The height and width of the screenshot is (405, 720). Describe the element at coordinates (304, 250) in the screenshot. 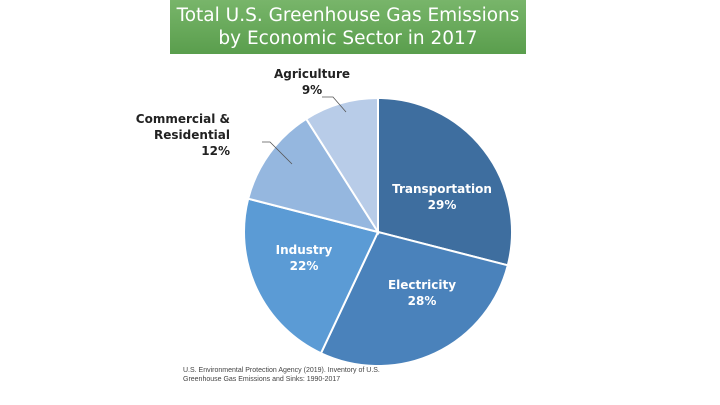

I see `slice-name-label: Industry` at that location.